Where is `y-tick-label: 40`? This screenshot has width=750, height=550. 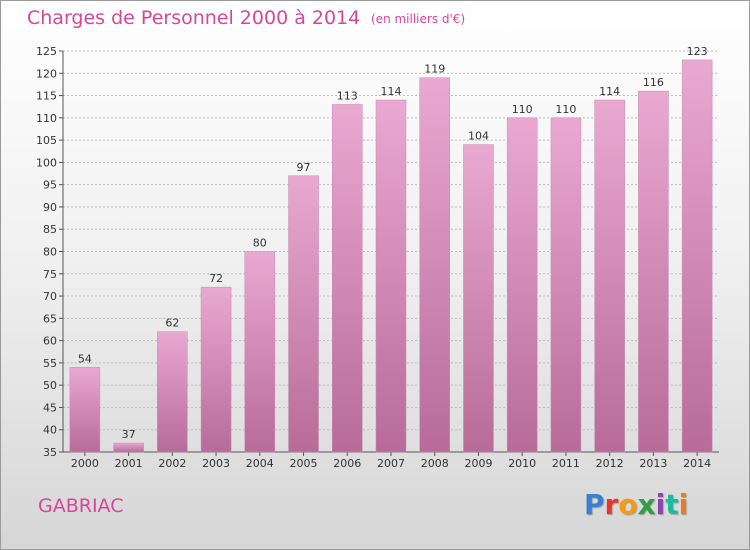 y-tick-label: 40 is located at coordinates (50, 430).